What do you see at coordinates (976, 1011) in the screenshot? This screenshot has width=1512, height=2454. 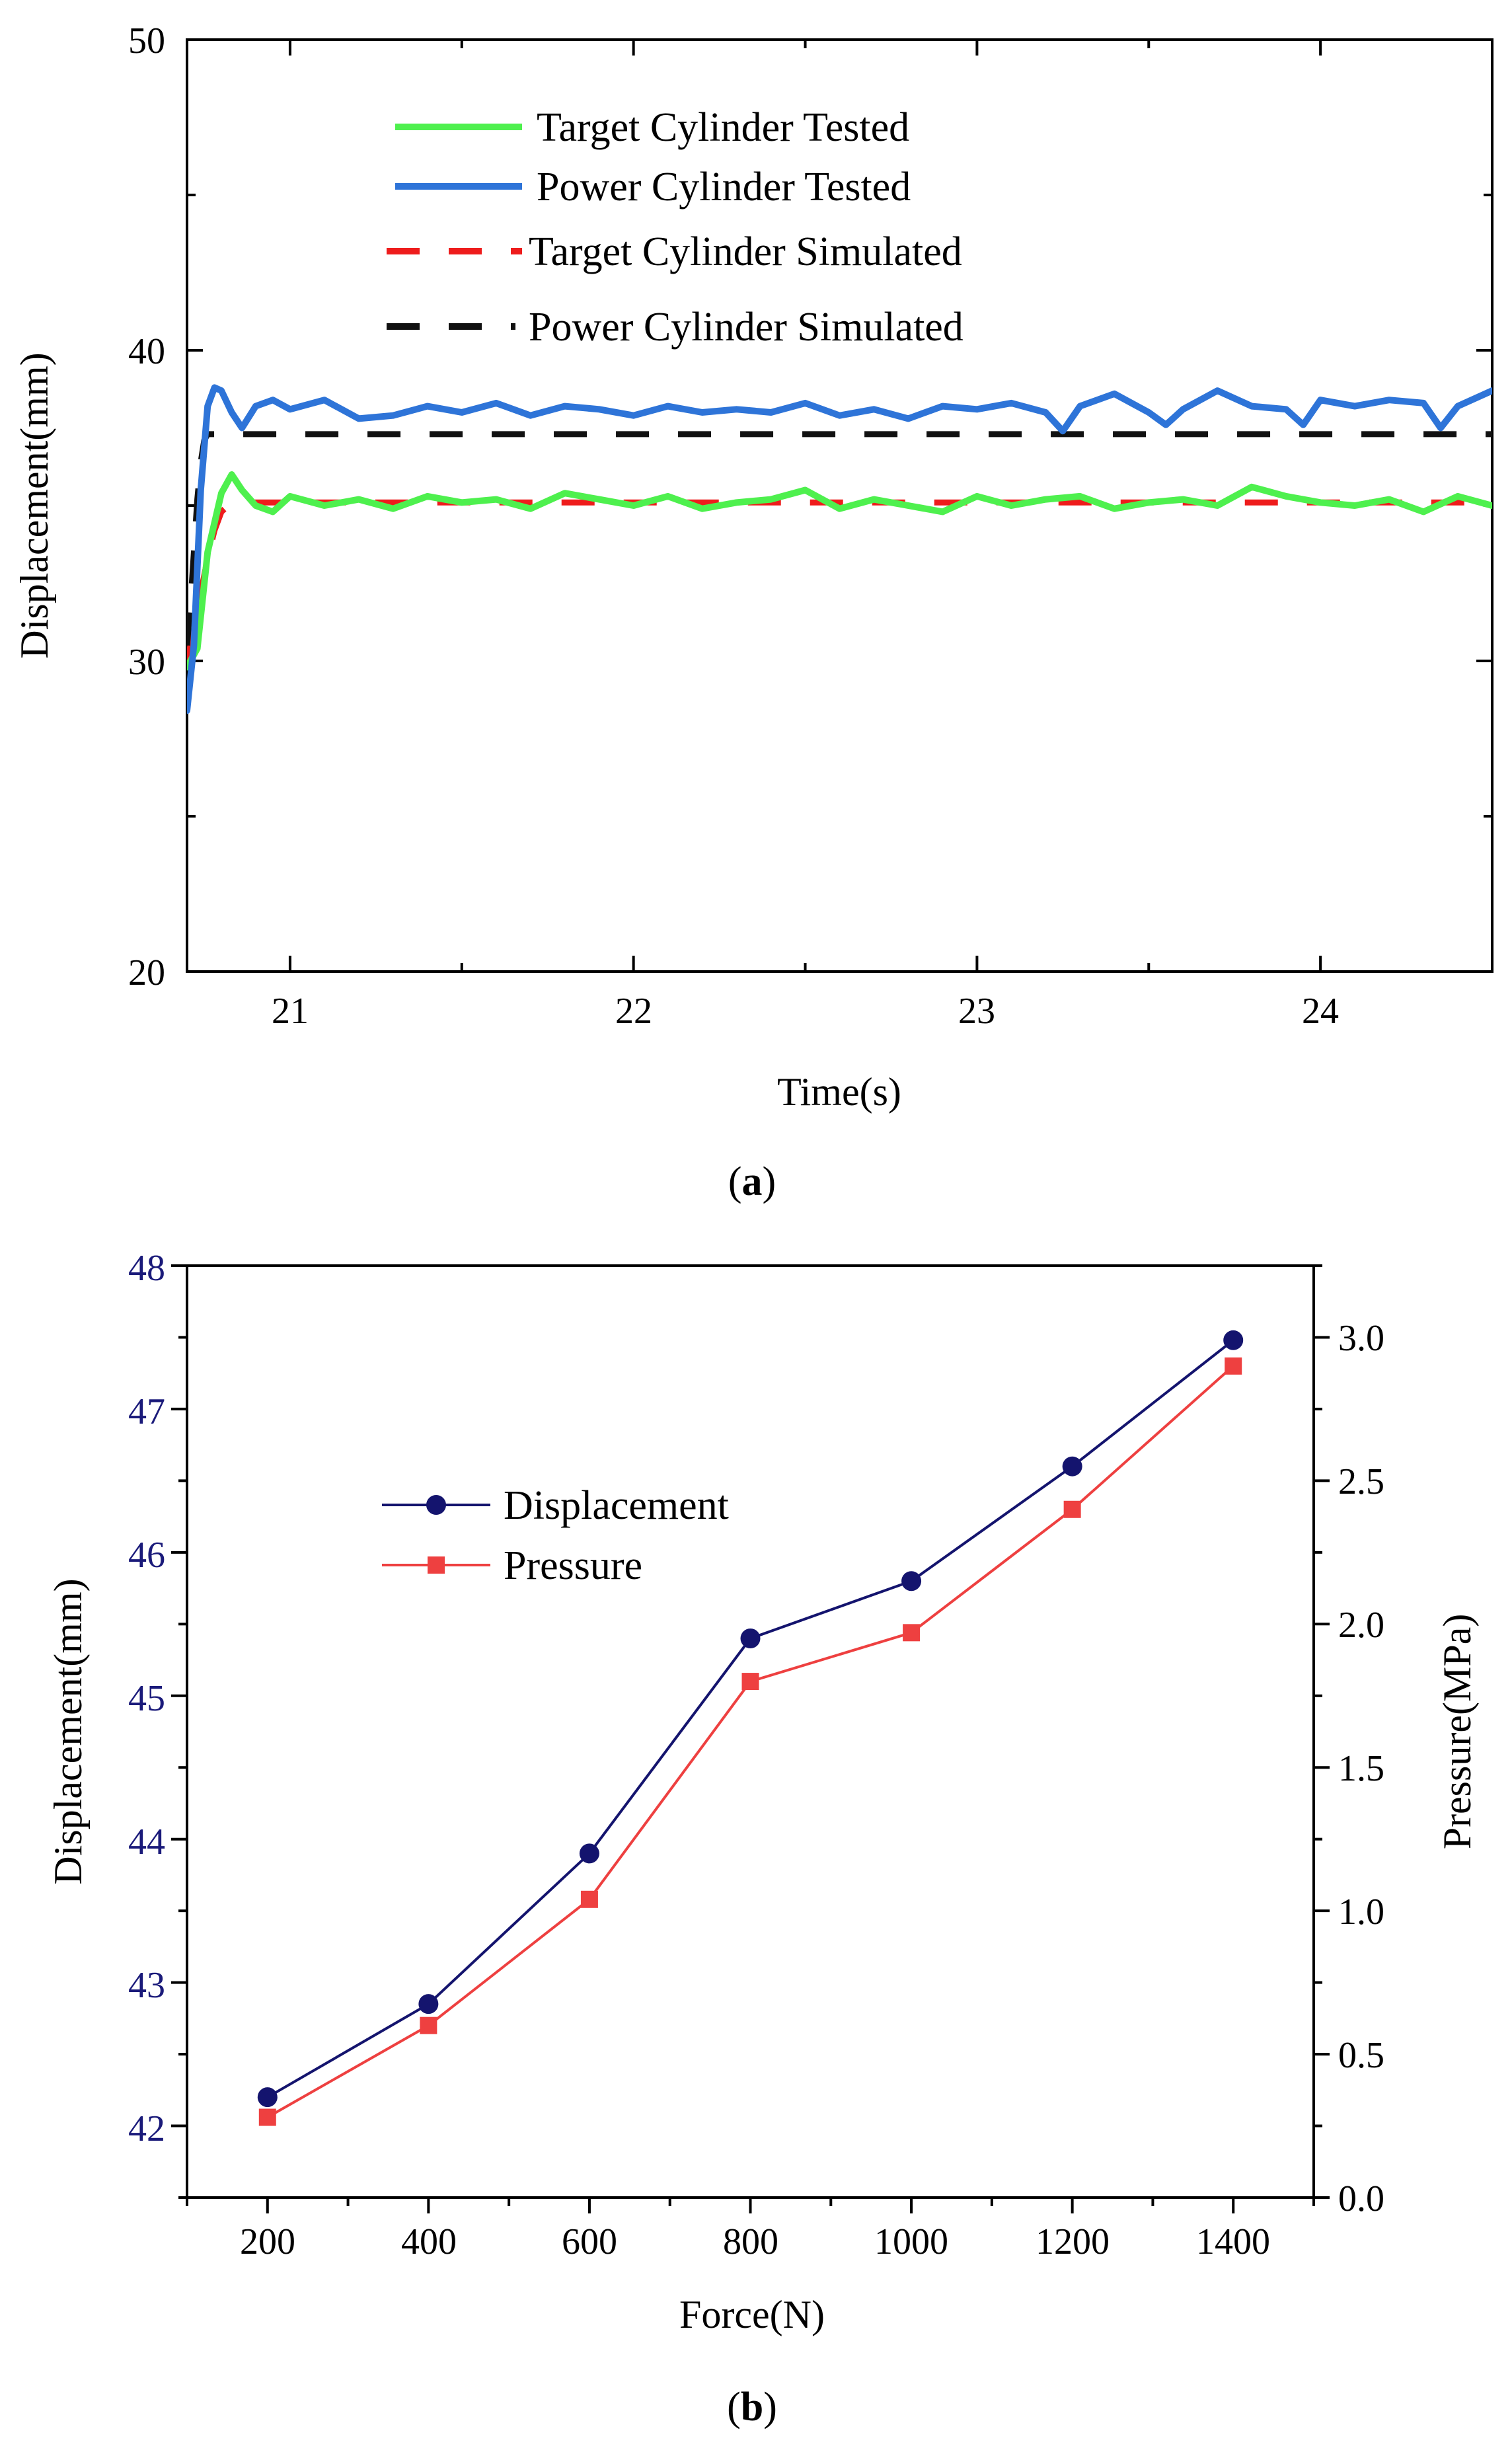 I see `chart-a-xtick-label: 23` at bounding box center [976, 1011].